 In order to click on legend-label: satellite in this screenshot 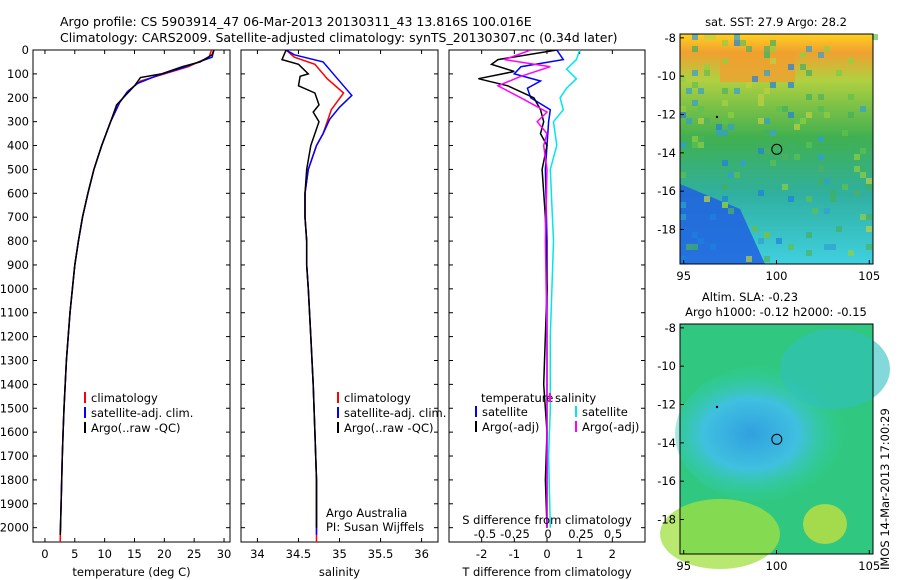, I will do `click(505, 412)`.